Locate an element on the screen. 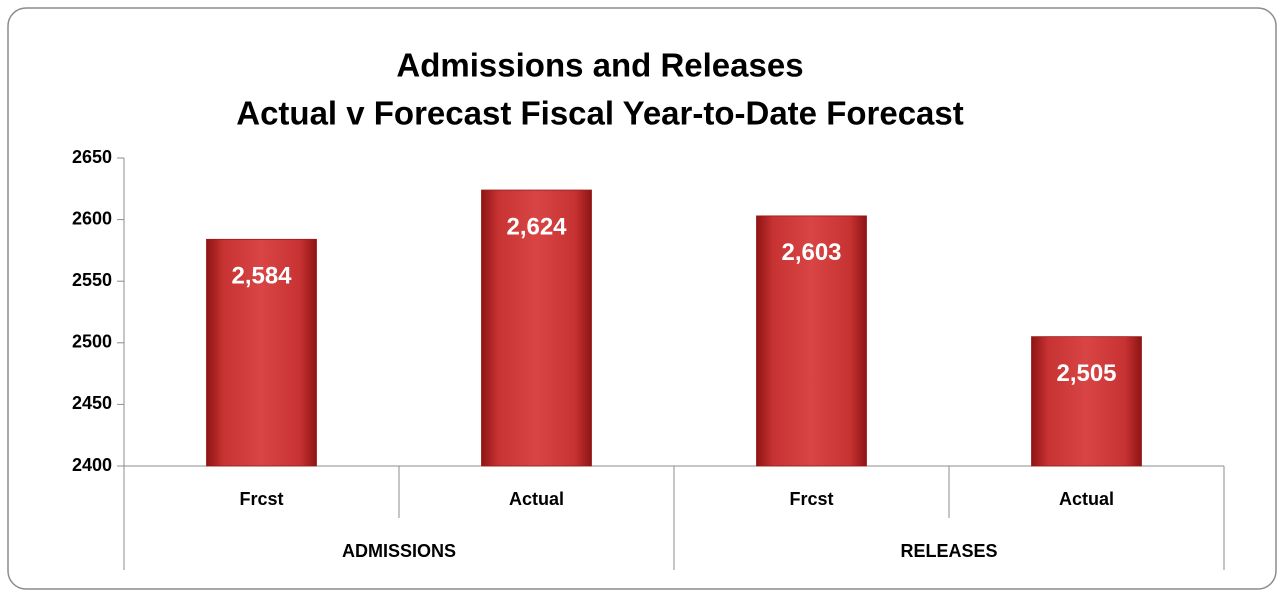  group-label: RELEASES is located at coordinates (948, 551).